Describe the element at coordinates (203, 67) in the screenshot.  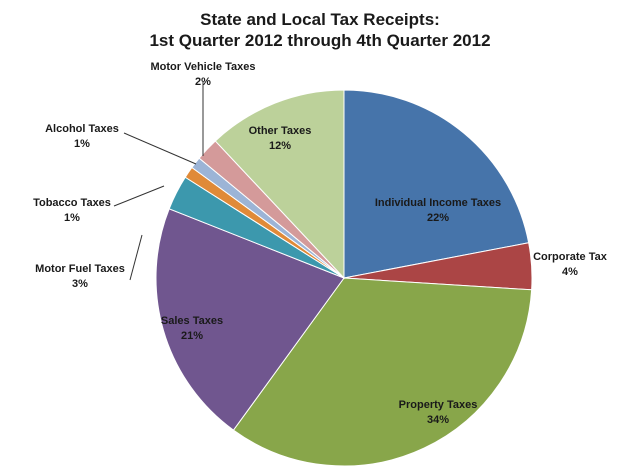
I see `slice-label-motor-vehicle-taxes: Motor Vehicle Taxes` at that location.